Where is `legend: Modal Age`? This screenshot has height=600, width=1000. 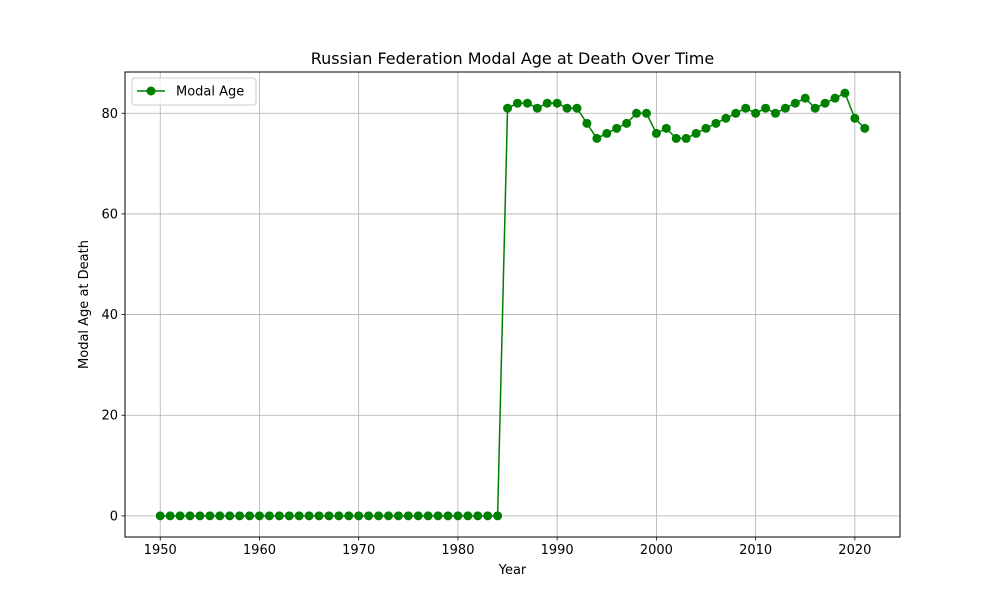 legend: Modal Age is located at coordinates (194, 91).